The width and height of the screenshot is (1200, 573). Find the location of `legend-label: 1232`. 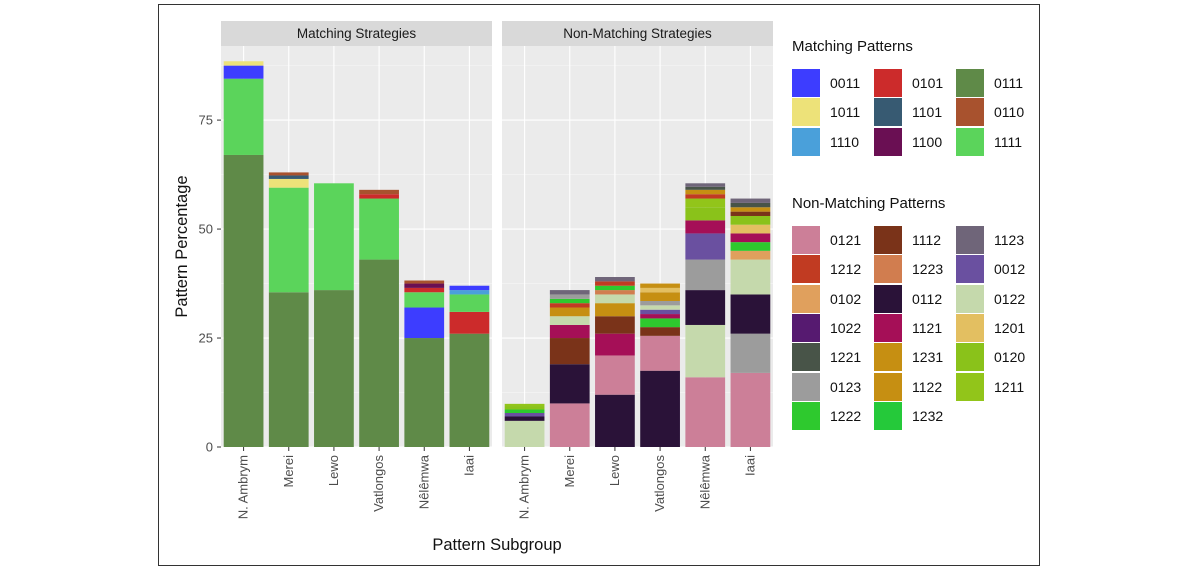

legend-label: 1232 is located at coordinates (928, 415).